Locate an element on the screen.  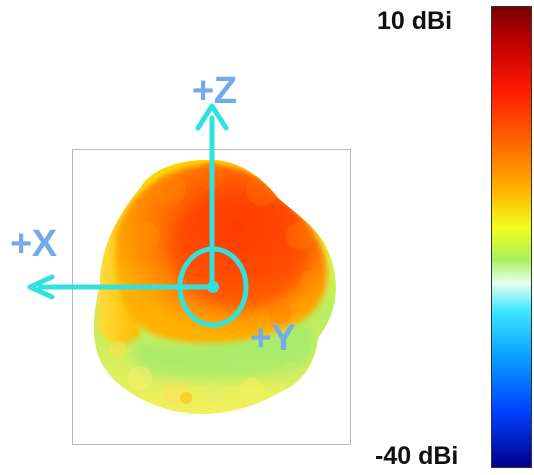
pattern-core is located at coordinates (240, 250).